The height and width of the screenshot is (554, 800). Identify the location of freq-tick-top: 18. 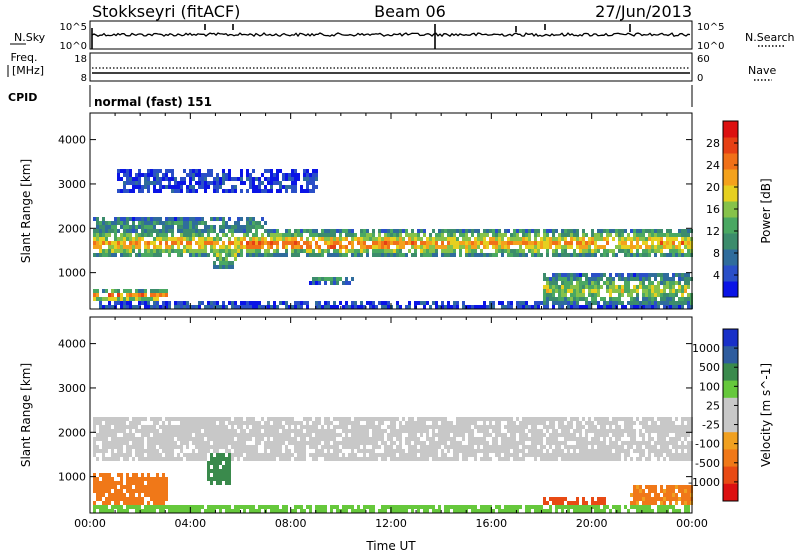
(80, 59).